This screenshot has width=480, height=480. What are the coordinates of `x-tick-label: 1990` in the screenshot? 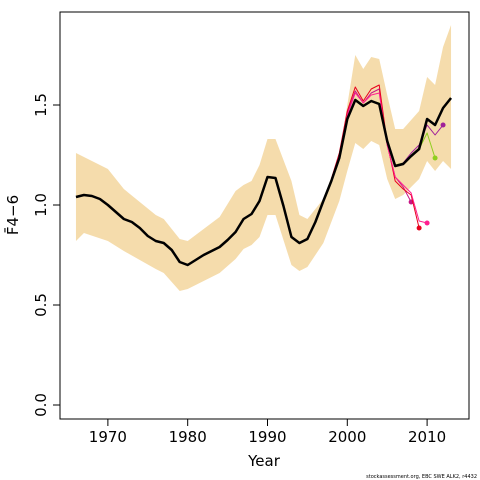 It's located at (267, 437).